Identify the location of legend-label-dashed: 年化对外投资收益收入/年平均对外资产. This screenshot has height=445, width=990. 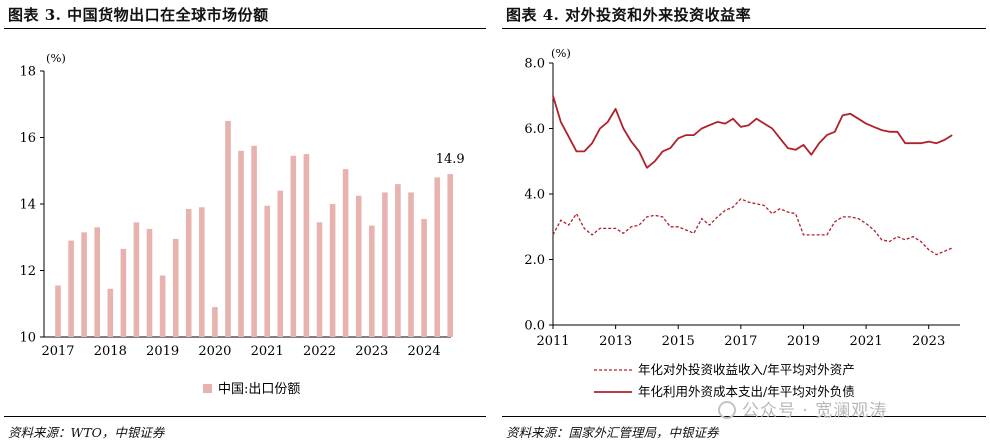
(746, 369).